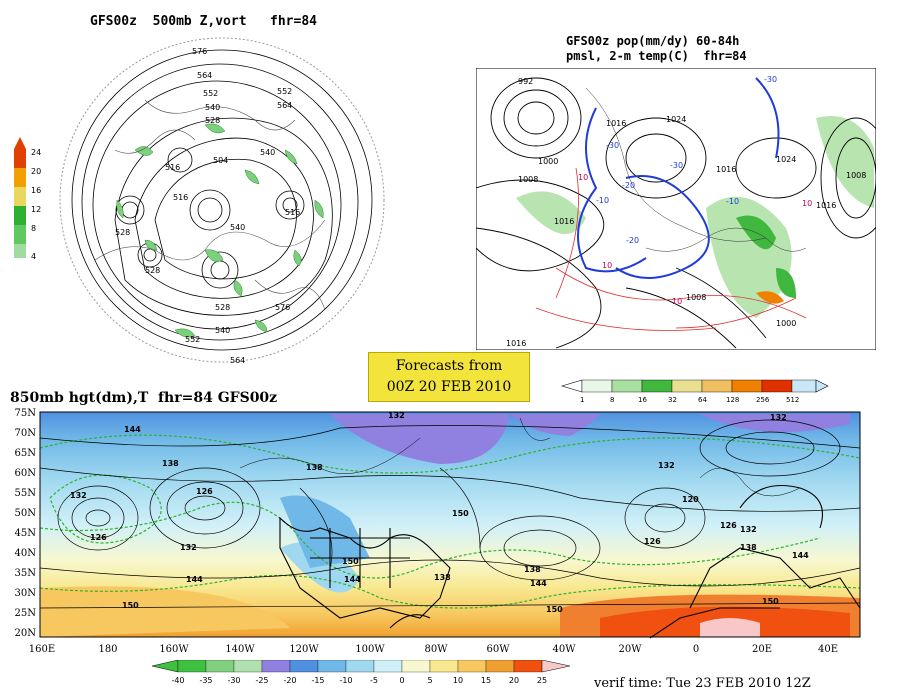 The image size is (900, 700). What do you see at coordinates (696, 649) in the screenshot?
I see `panel3-lon-label: 0` at bounding box center [696, 649].